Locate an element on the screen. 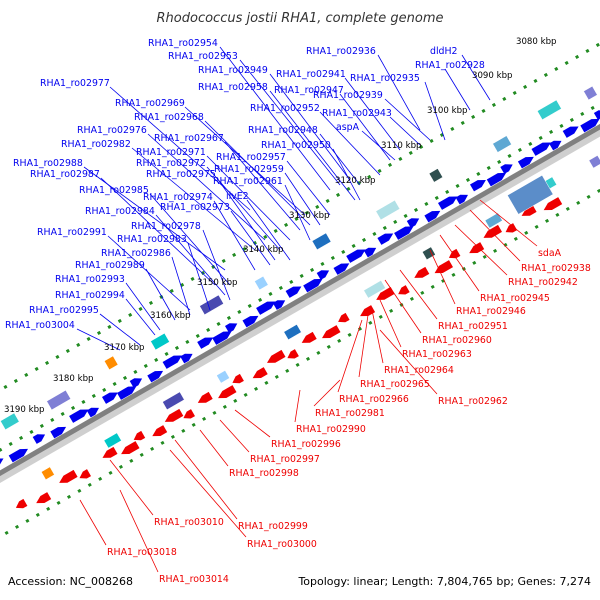 The image size is (600, 600). reverse-label-11: RHA1_ro02962 is located at coordinates (473, 401).